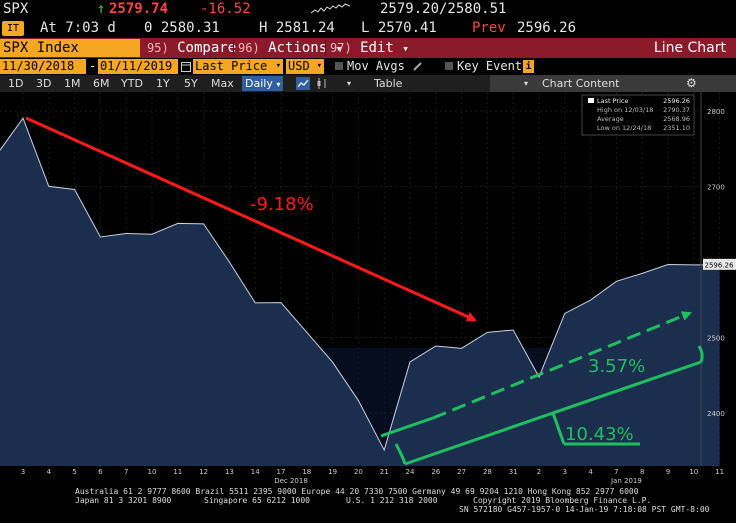 The image size is (736, 523). I want to click on y-tick-label: 2500, so click(716, 339).